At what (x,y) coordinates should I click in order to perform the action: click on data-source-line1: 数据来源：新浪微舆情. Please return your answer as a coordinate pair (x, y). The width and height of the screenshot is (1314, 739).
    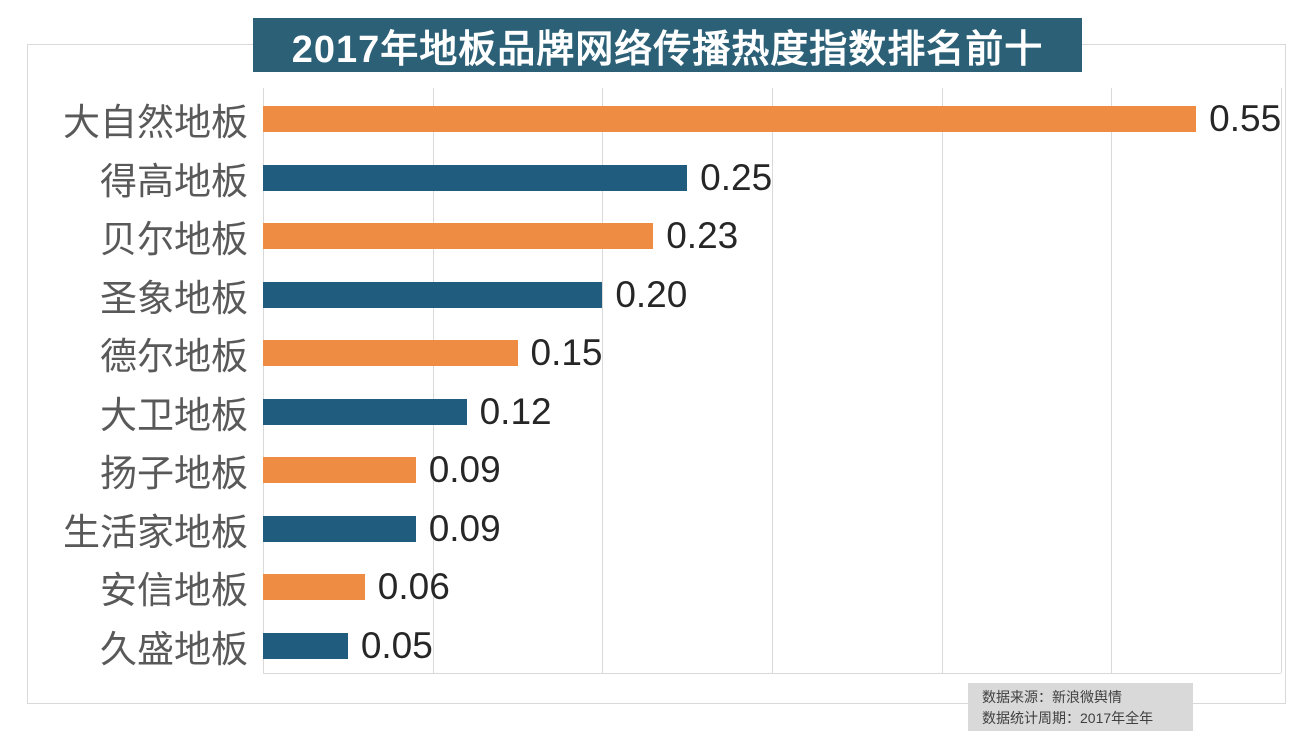
    Looking at the image, I should click on (1052, 697).